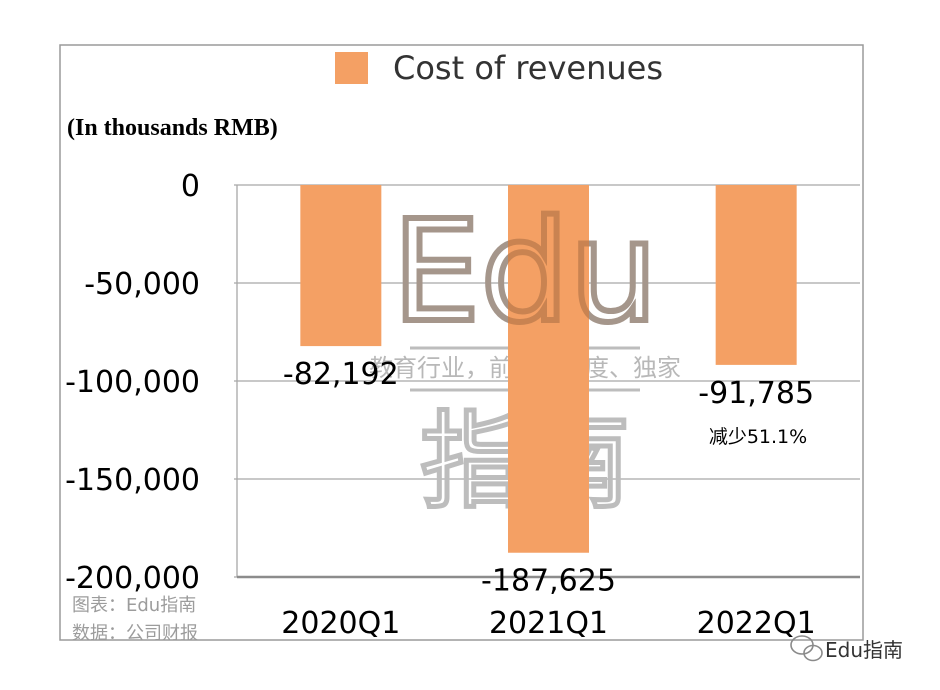  I want to click on legend-label: Cost of revenues, so click(528, 68).